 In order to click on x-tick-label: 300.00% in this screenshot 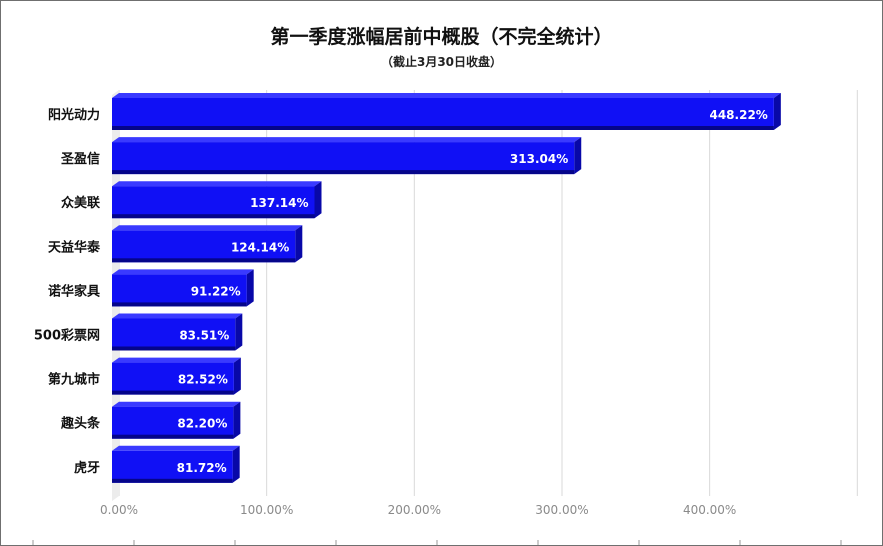, I will do `click(561, 510)`.